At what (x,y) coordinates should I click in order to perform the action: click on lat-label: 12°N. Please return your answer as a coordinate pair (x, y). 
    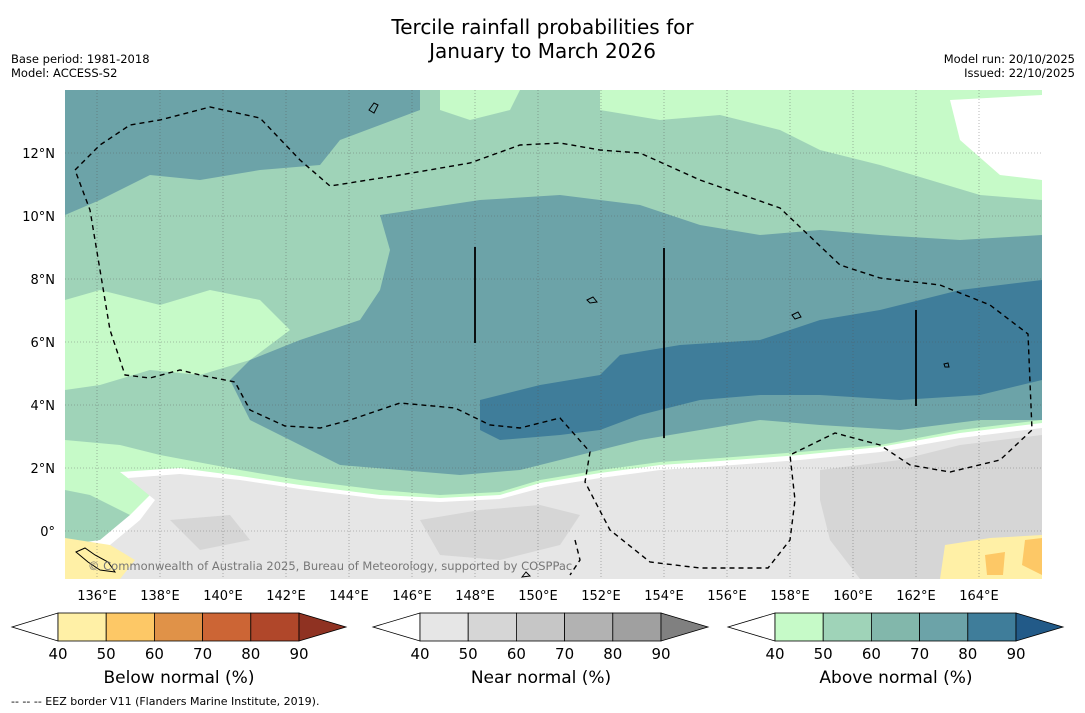
    Looking at the image, I should click on (38, 154).